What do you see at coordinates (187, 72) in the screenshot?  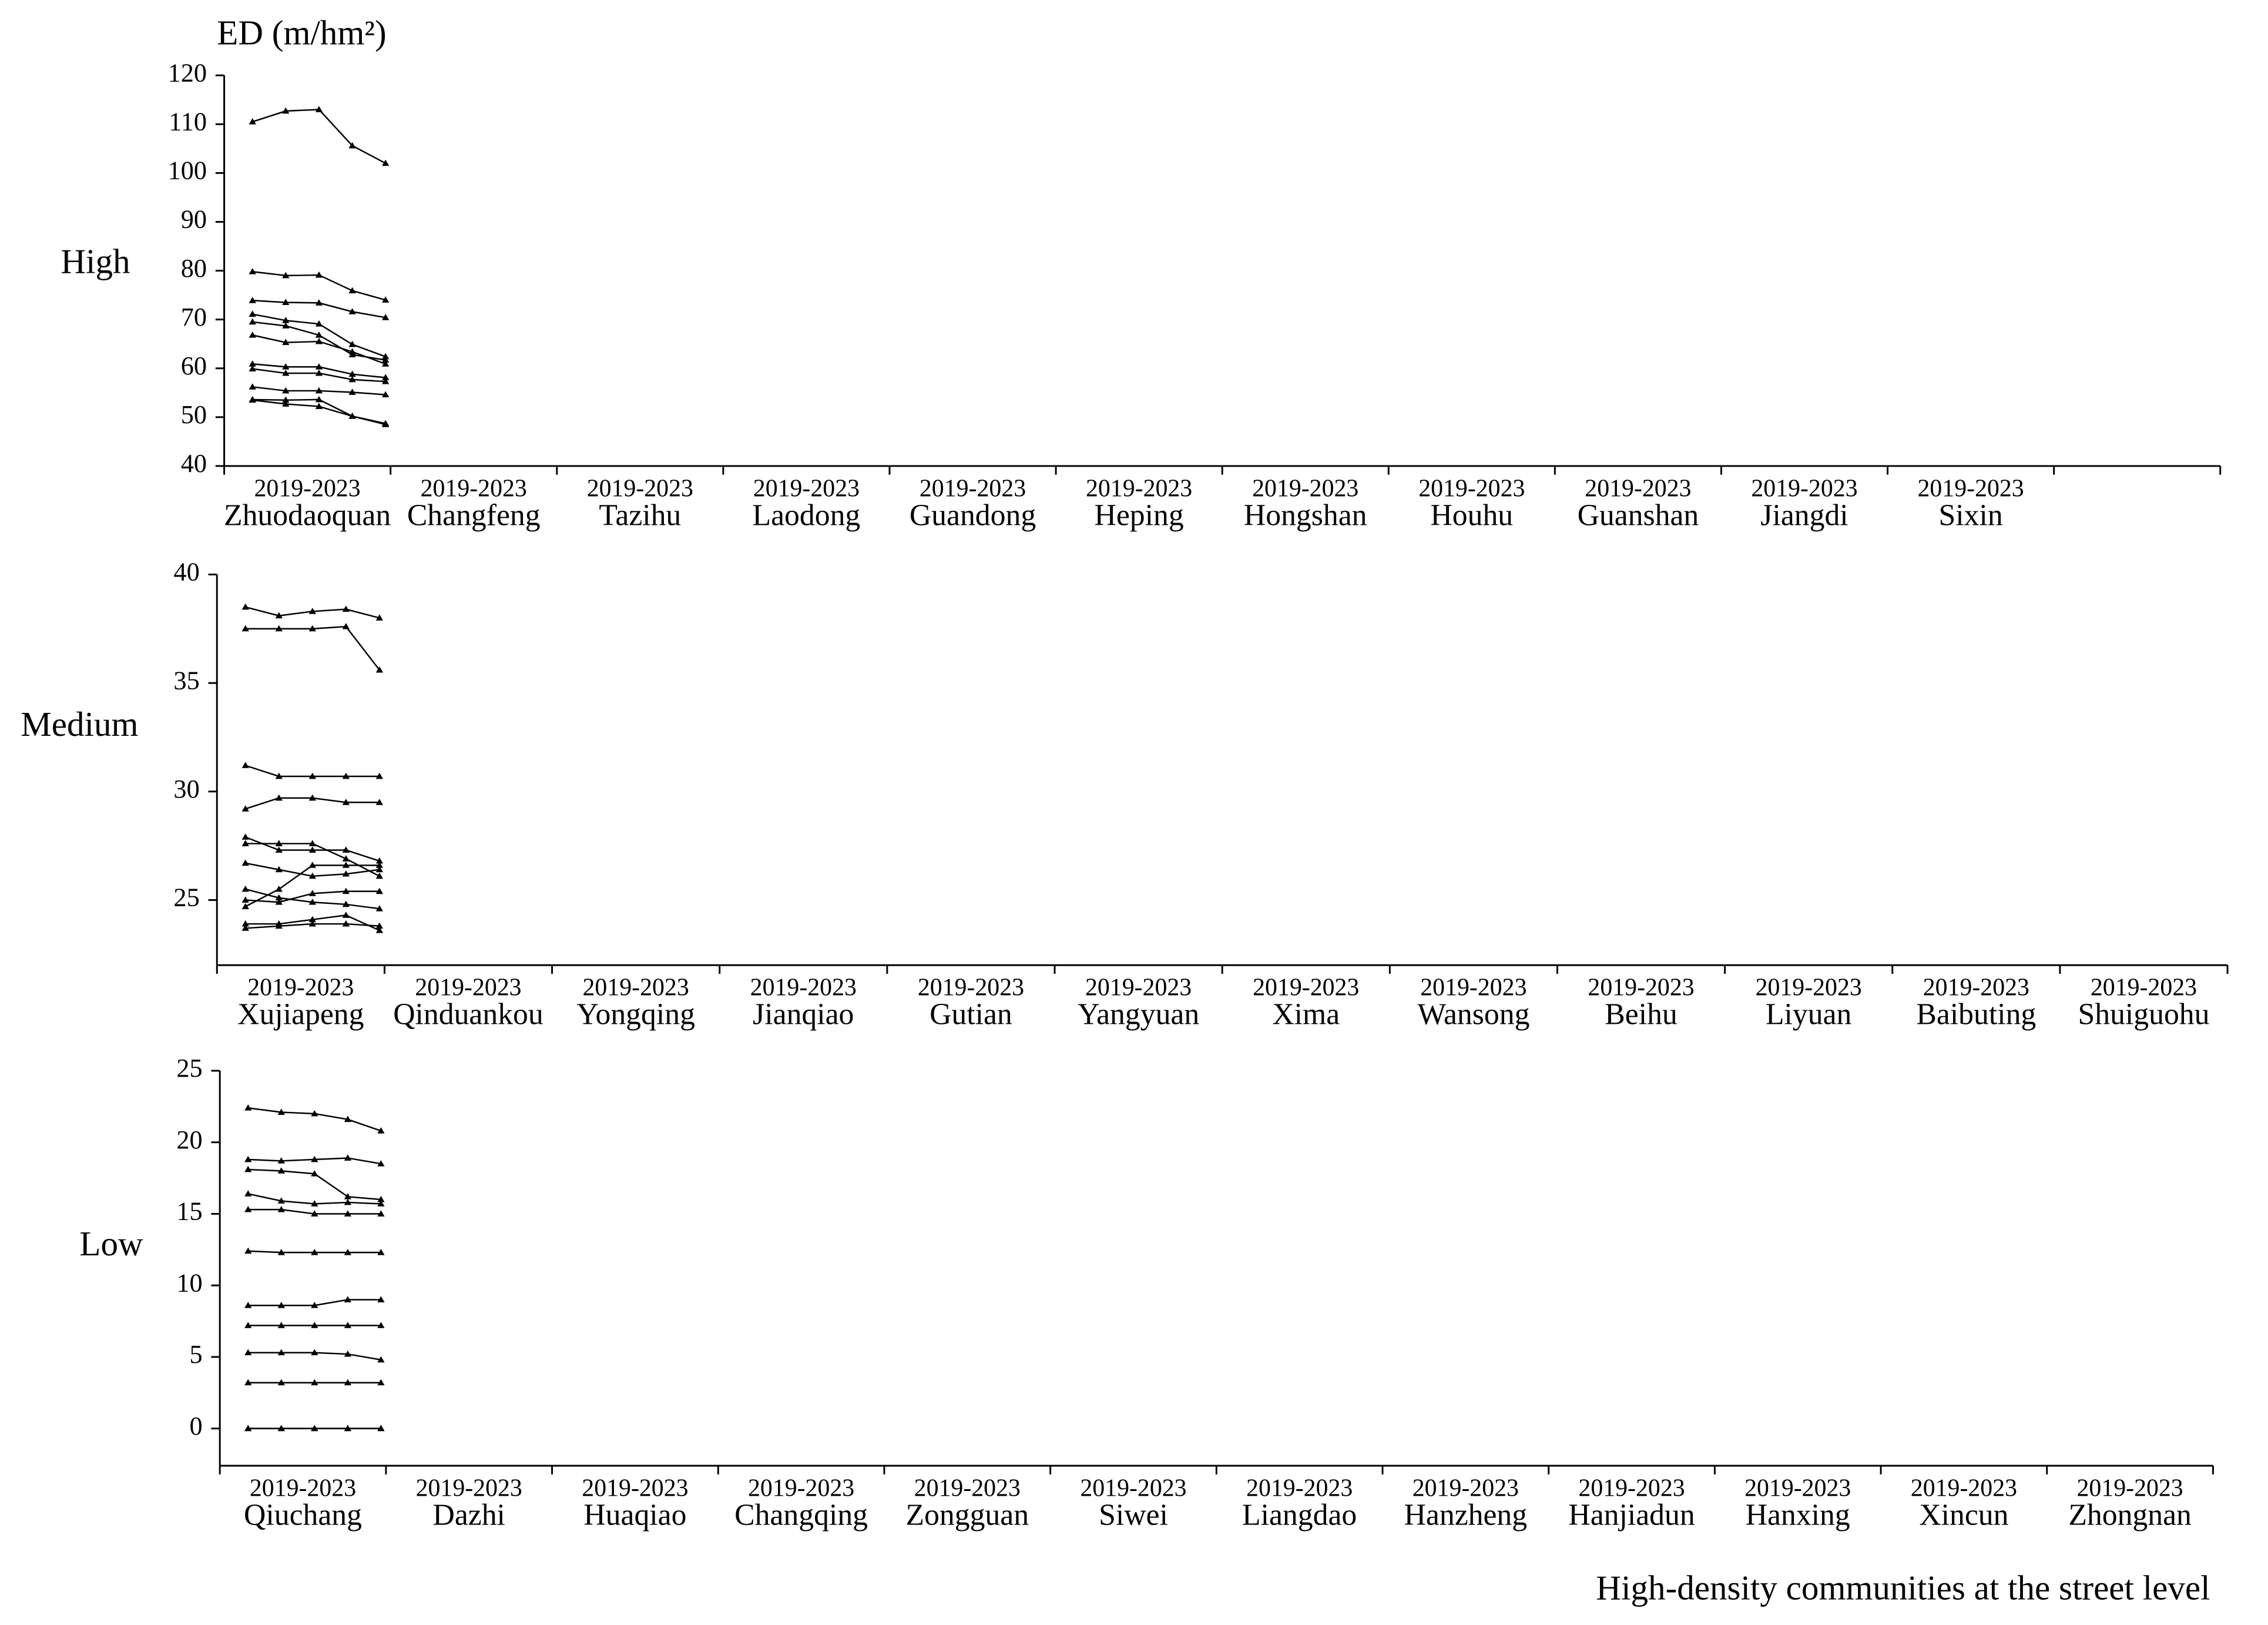 I see `y-tick-label: 120` at bounding box center [187, 72].